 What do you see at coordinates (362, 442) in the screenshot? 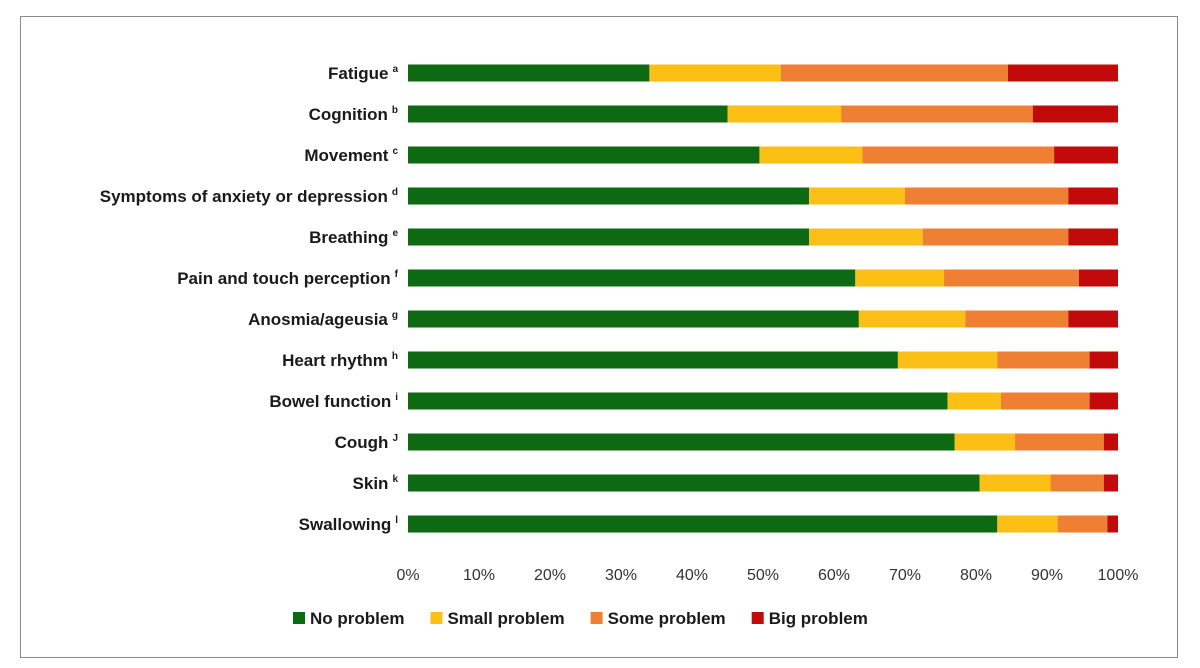
I see `category-name: Cough` at bounding box center [362, 442].